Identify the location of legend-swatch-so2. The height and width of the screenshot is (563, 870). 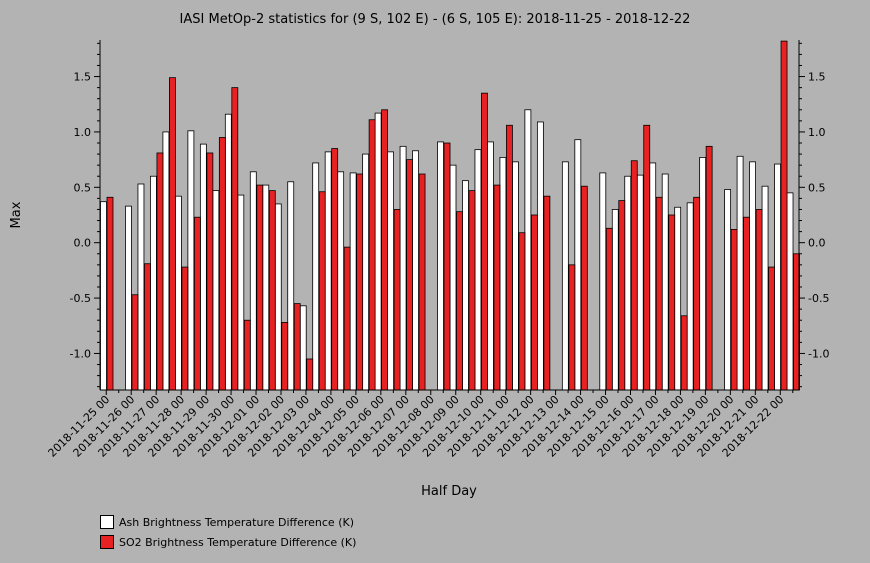
(107, 542).